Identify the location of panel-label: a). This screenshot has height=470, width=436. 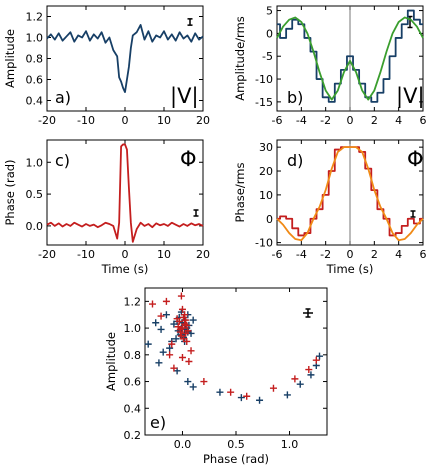
(63, 97).